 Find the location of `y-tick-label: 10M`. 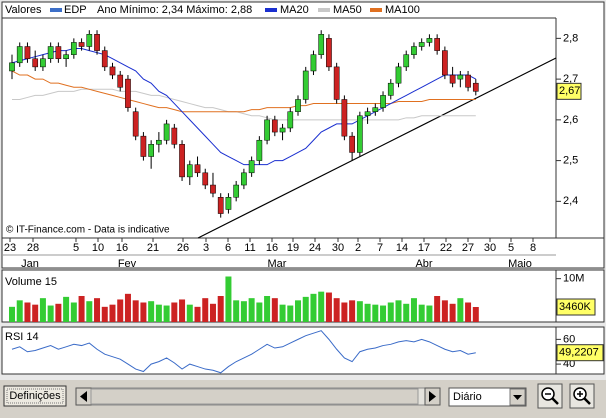

y-tick-label: 10M is located at coordinates (573, 279).